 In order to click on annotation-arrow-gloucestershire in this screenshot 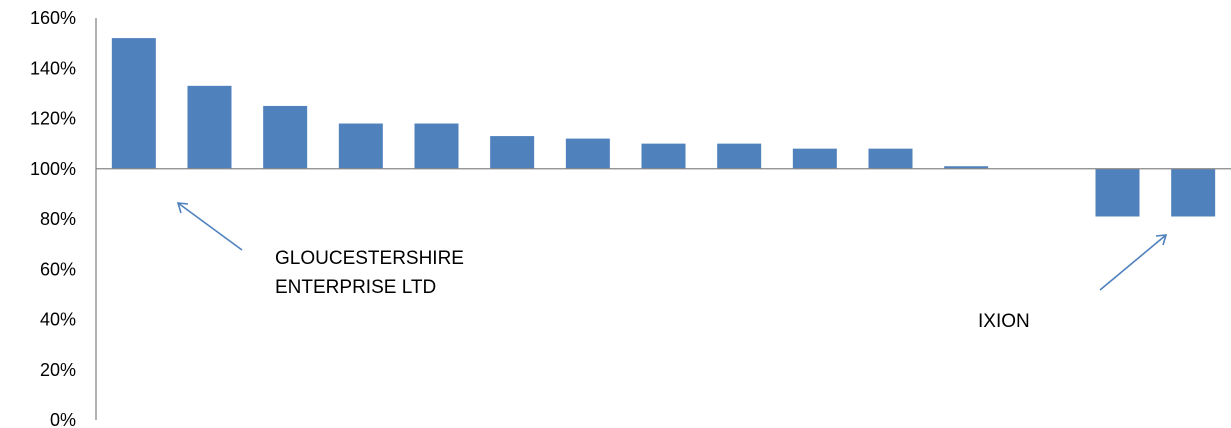, I will do `click(210, 226)`.